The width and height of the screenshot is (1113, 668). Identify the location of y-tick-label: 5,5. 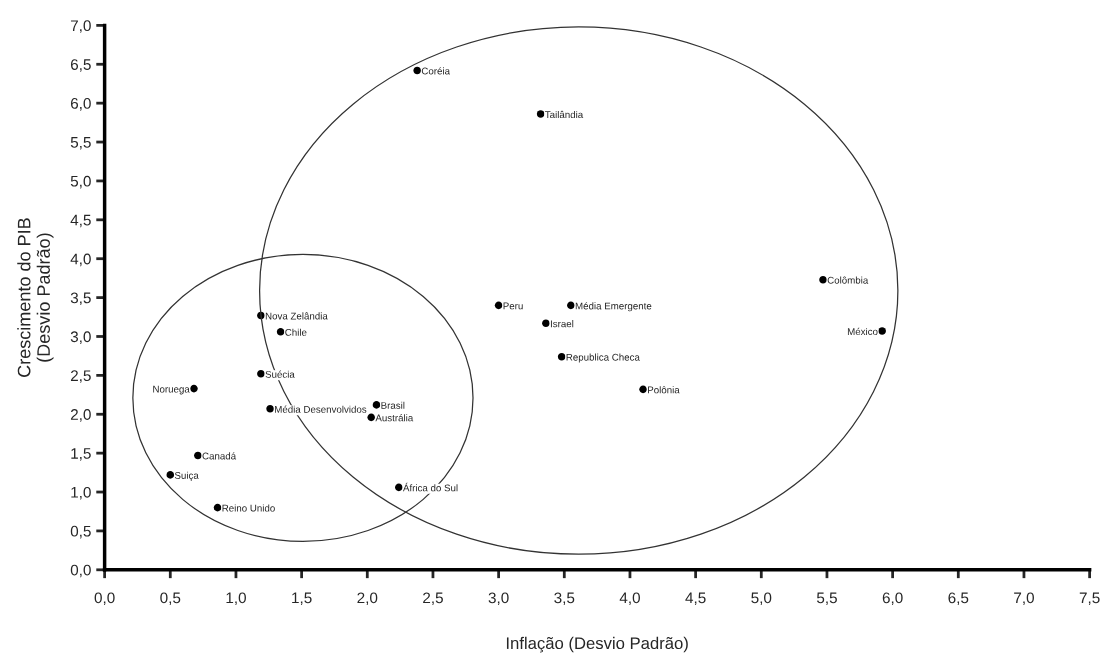
(80, 143).